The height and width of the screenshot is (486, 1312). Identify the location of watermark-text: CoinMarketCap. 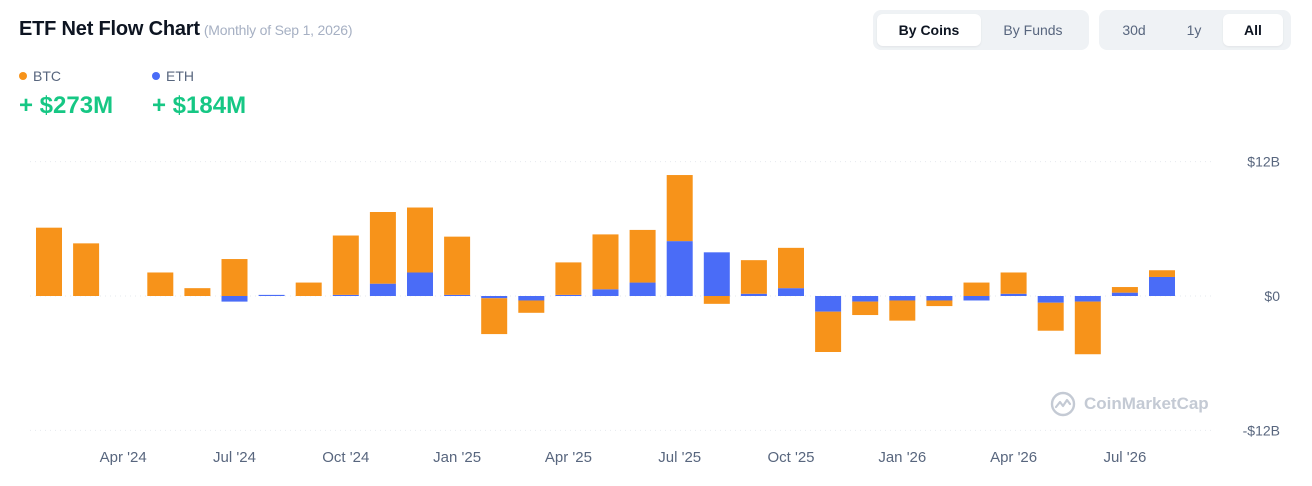
(1146, 403).